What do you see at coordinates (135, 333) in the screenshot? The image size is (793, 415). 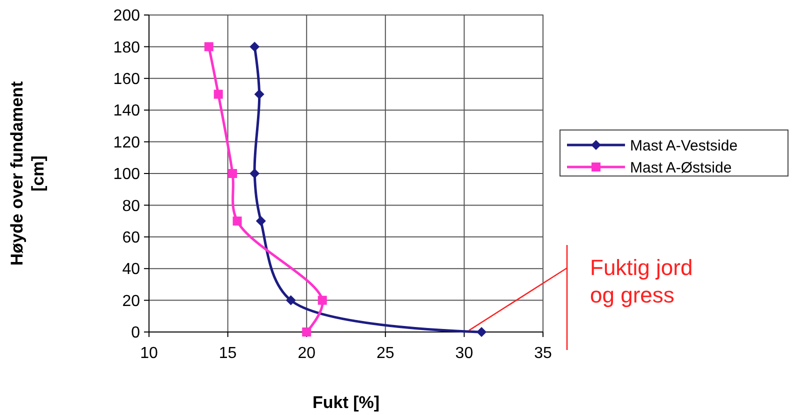 I see `y-tick-label: 0` at bounding box center [135, 333].